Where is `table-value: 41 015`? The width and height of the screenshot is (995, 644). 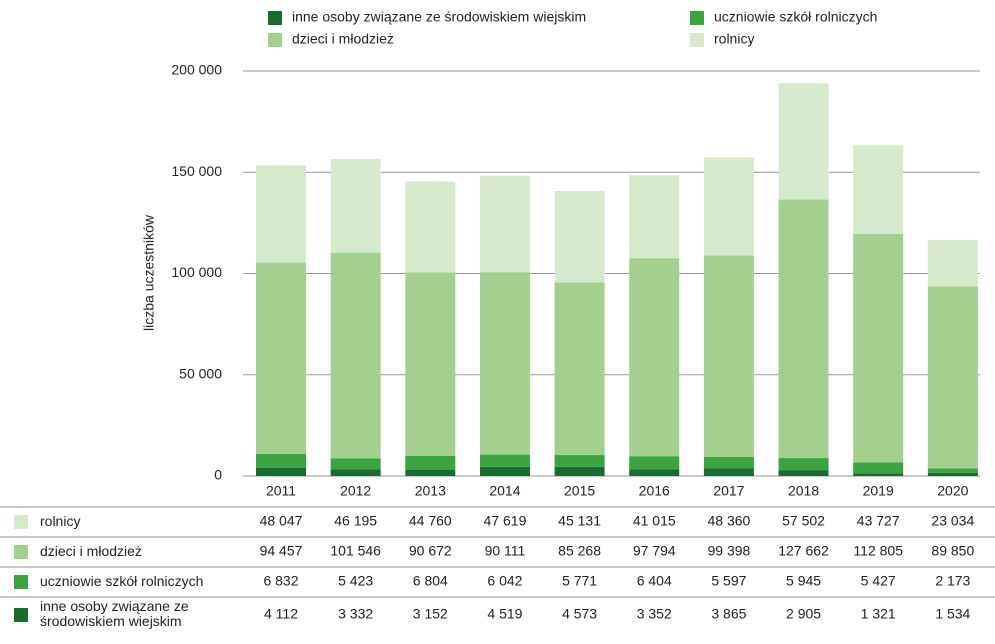 table-value: 41 015 is located at coordinates (654, 521).